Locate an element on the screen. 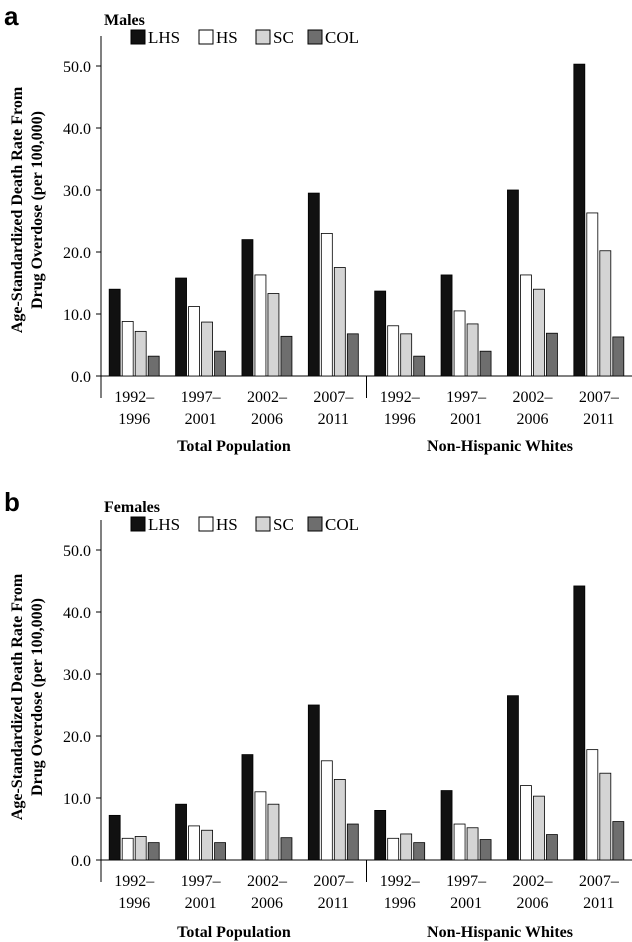 This screenshot has width=632, height=942. legend-swatch-hs is located at coordinates (206, 37).